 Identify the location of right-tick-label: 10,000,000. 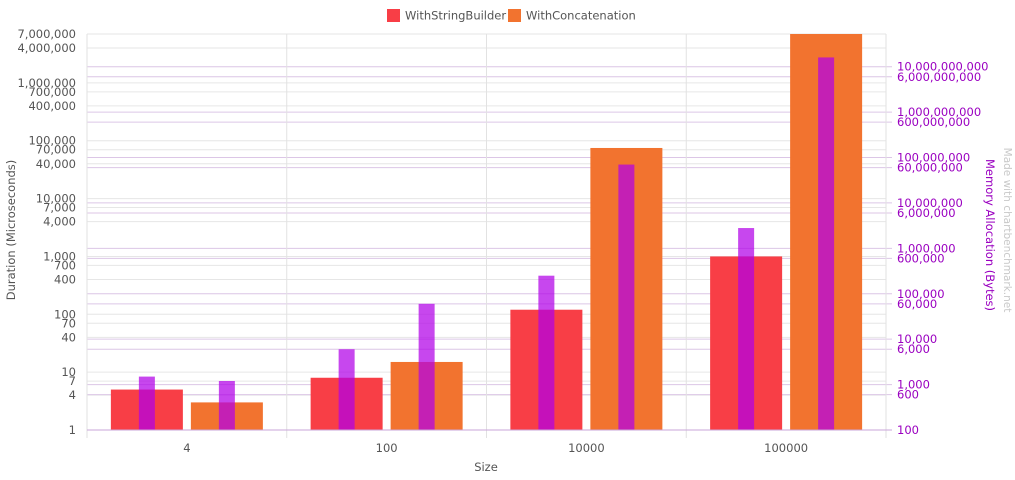
(930, 203).